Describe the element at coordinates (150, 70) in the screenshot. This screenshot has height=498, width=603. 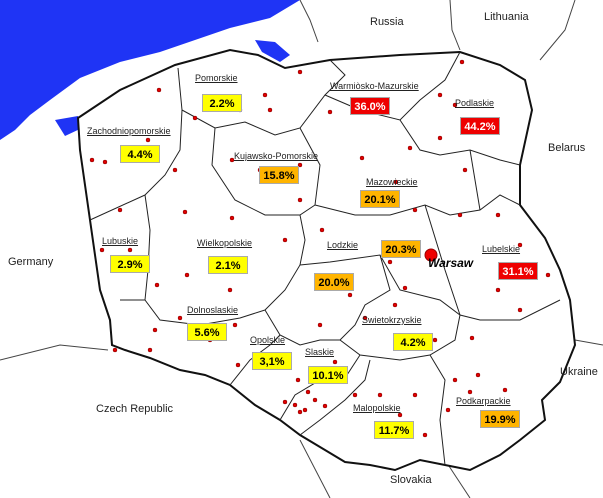
I see `baltic-sea` at that location.